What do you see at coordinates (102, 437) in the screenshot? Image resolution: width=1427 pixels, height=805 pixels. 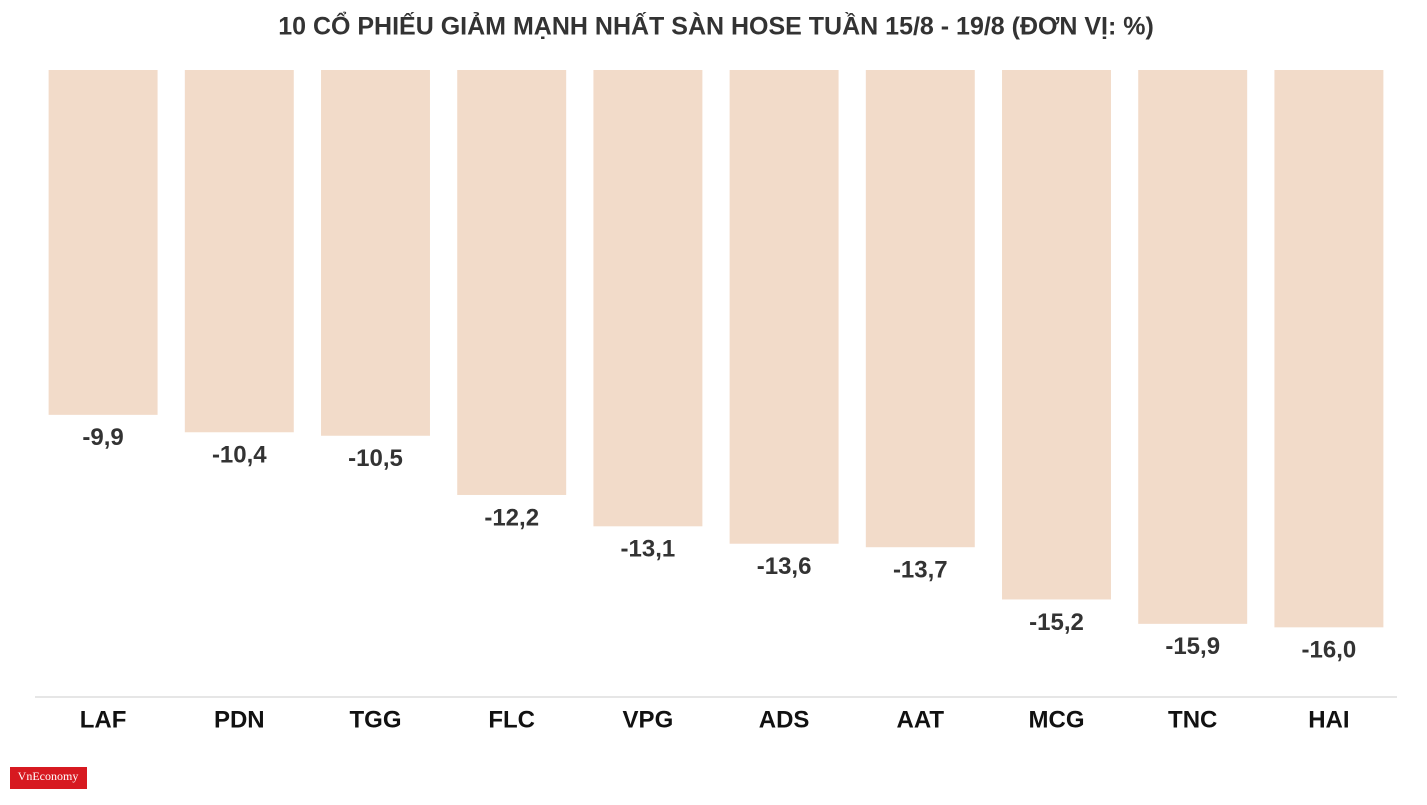 I see `value-label: -9,9` at bounding box center [102, 437].